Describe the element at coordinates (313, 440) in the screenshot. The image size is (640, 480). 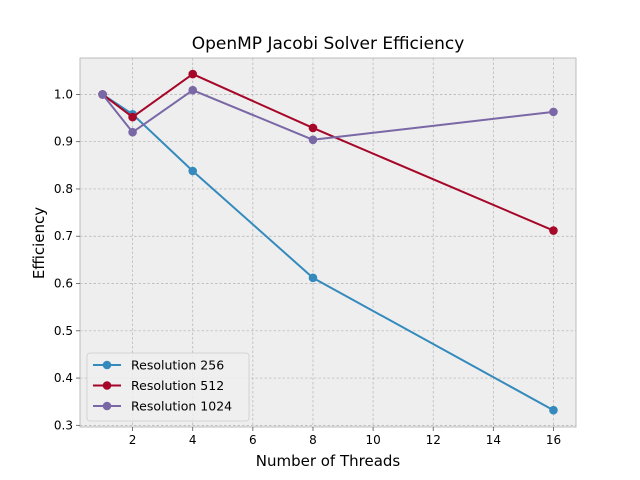
I see `x-tick-label: 8` at that location.